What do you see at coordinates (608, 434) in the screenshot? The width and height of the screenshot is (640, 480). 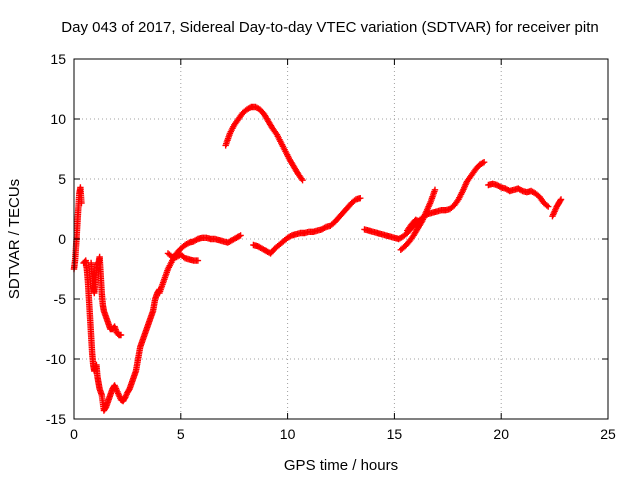 I see `x-tick-label: 25` at bounding box center [608, 434].